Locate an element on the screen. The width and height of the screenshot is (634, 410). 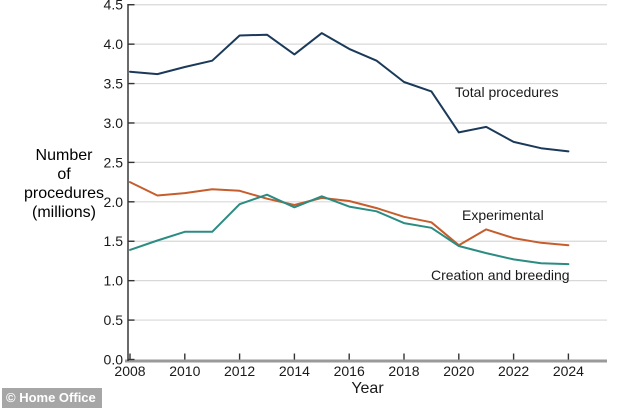
series-label: Experimental is located at coordinates (503, 215).